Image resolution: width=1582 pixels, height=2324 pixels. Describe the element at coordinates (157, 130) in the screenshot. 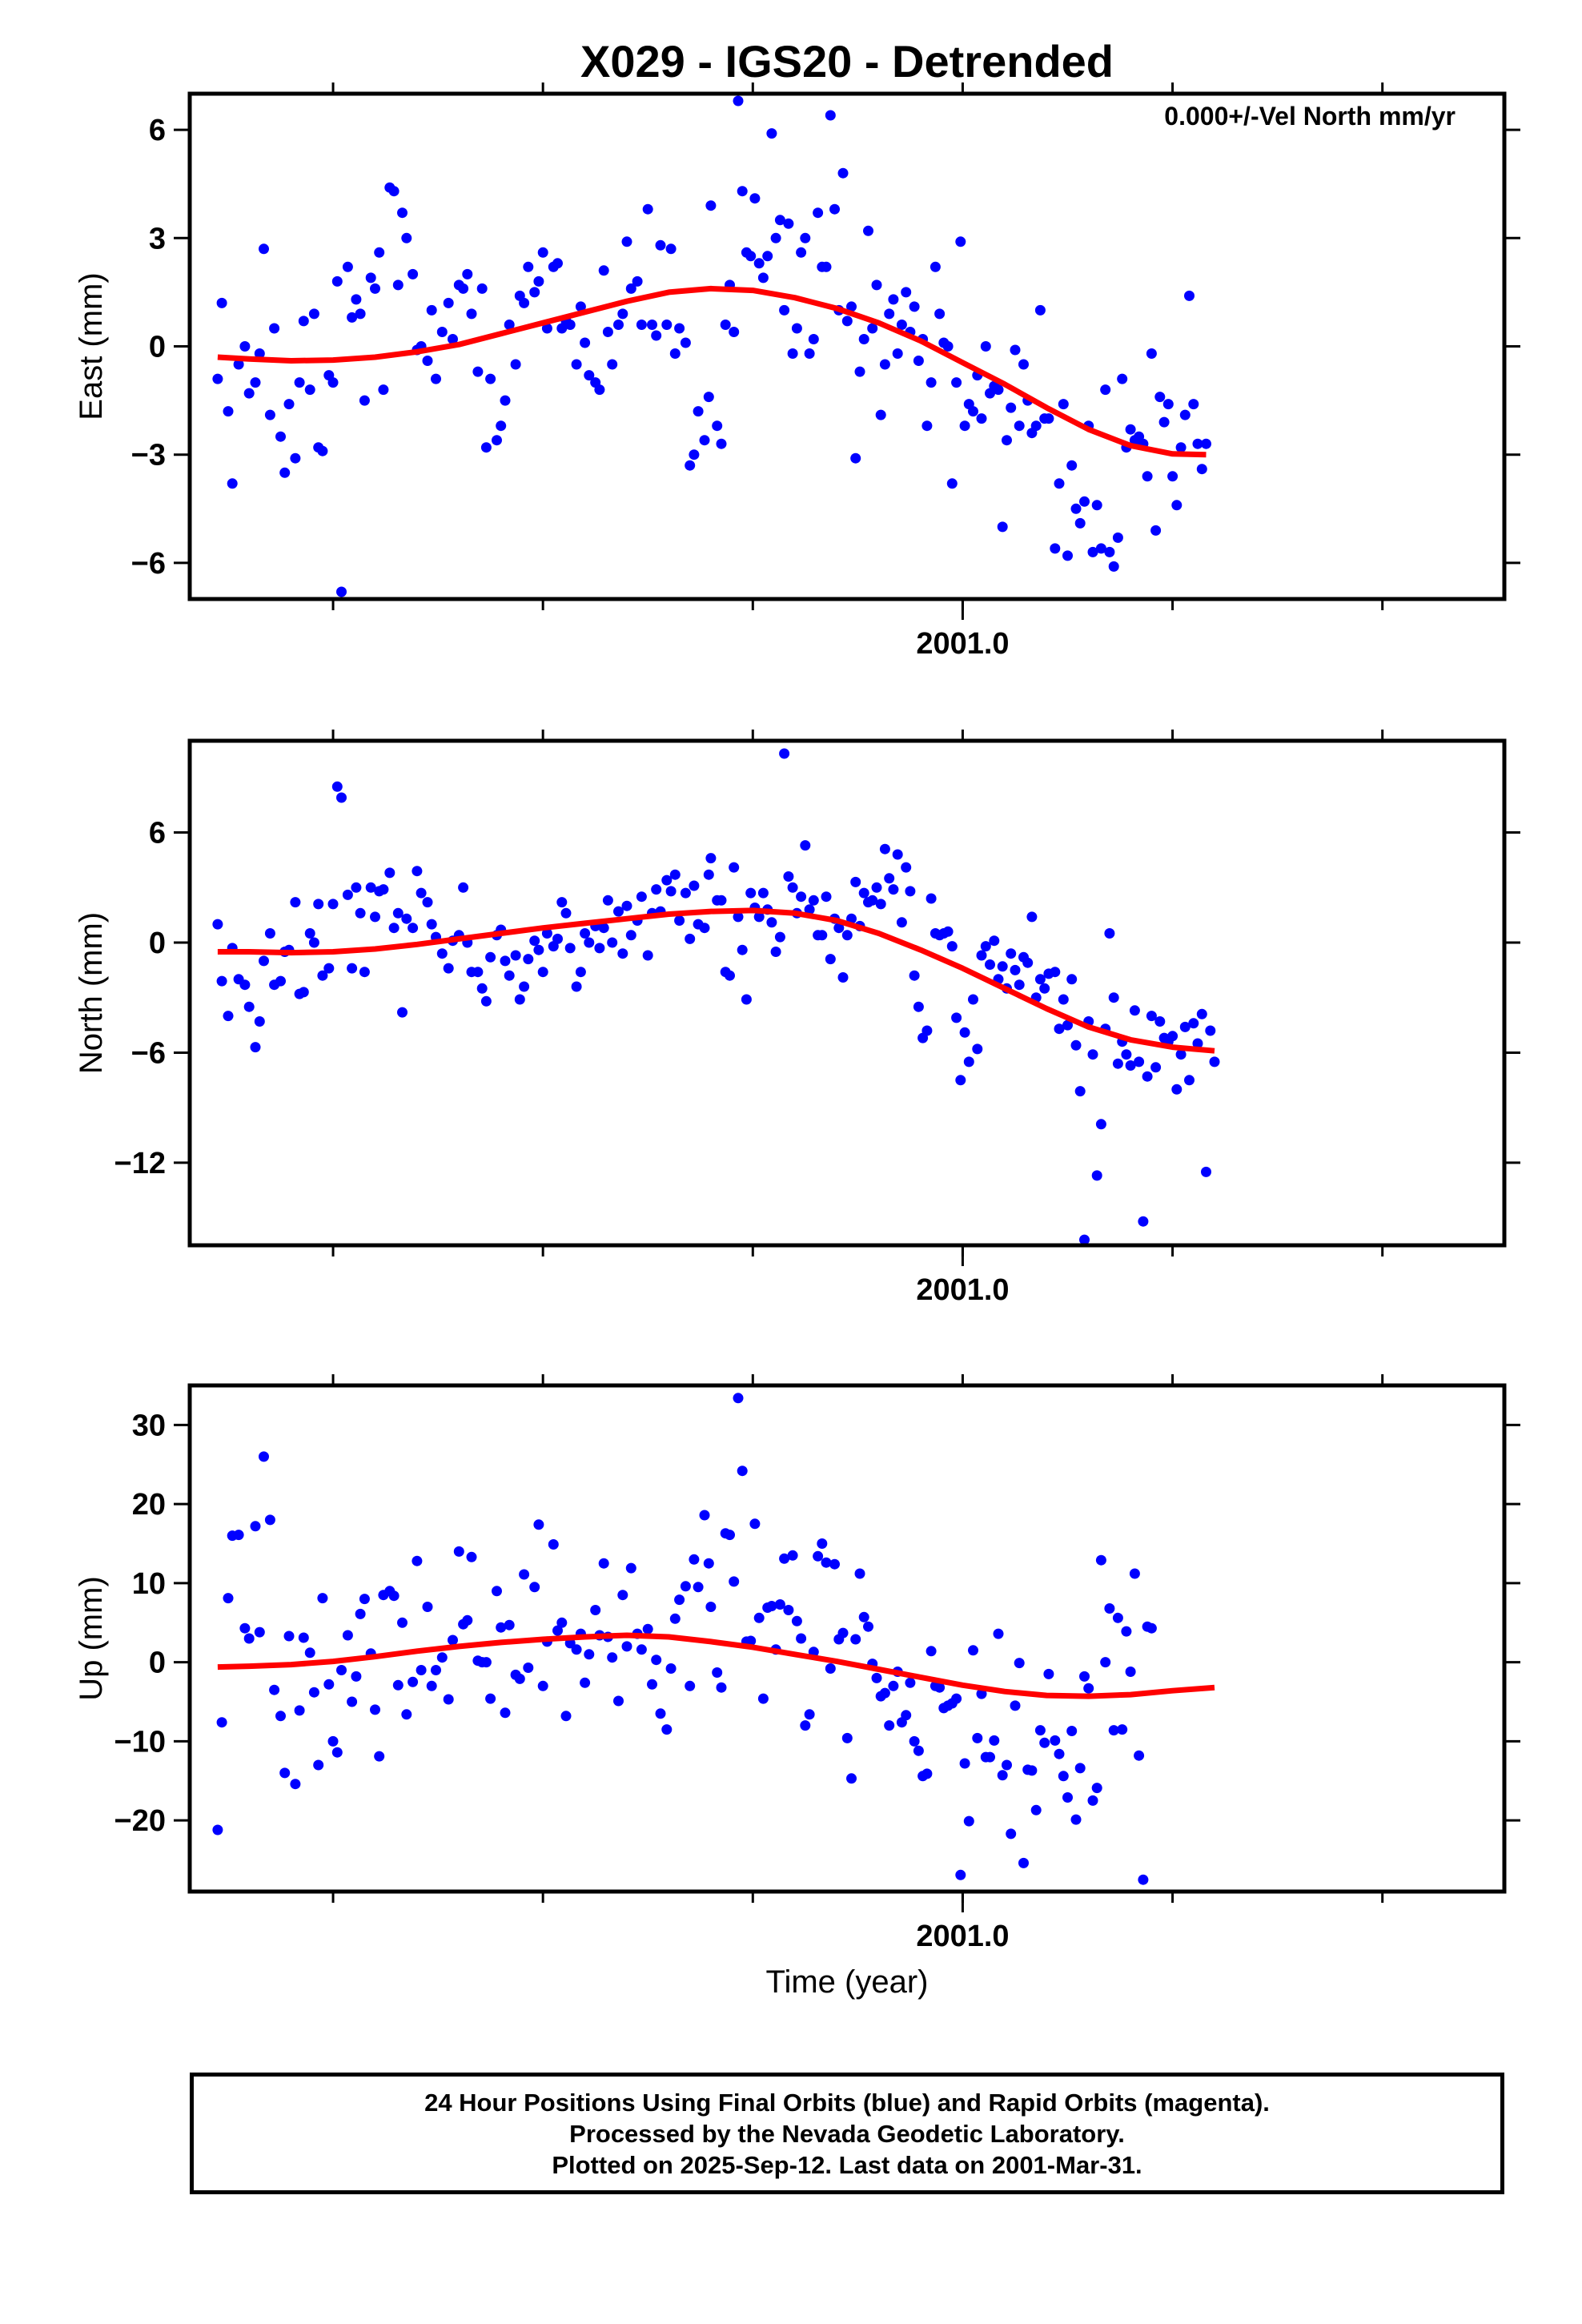

I see `east-ytick-label: 6` at that location.